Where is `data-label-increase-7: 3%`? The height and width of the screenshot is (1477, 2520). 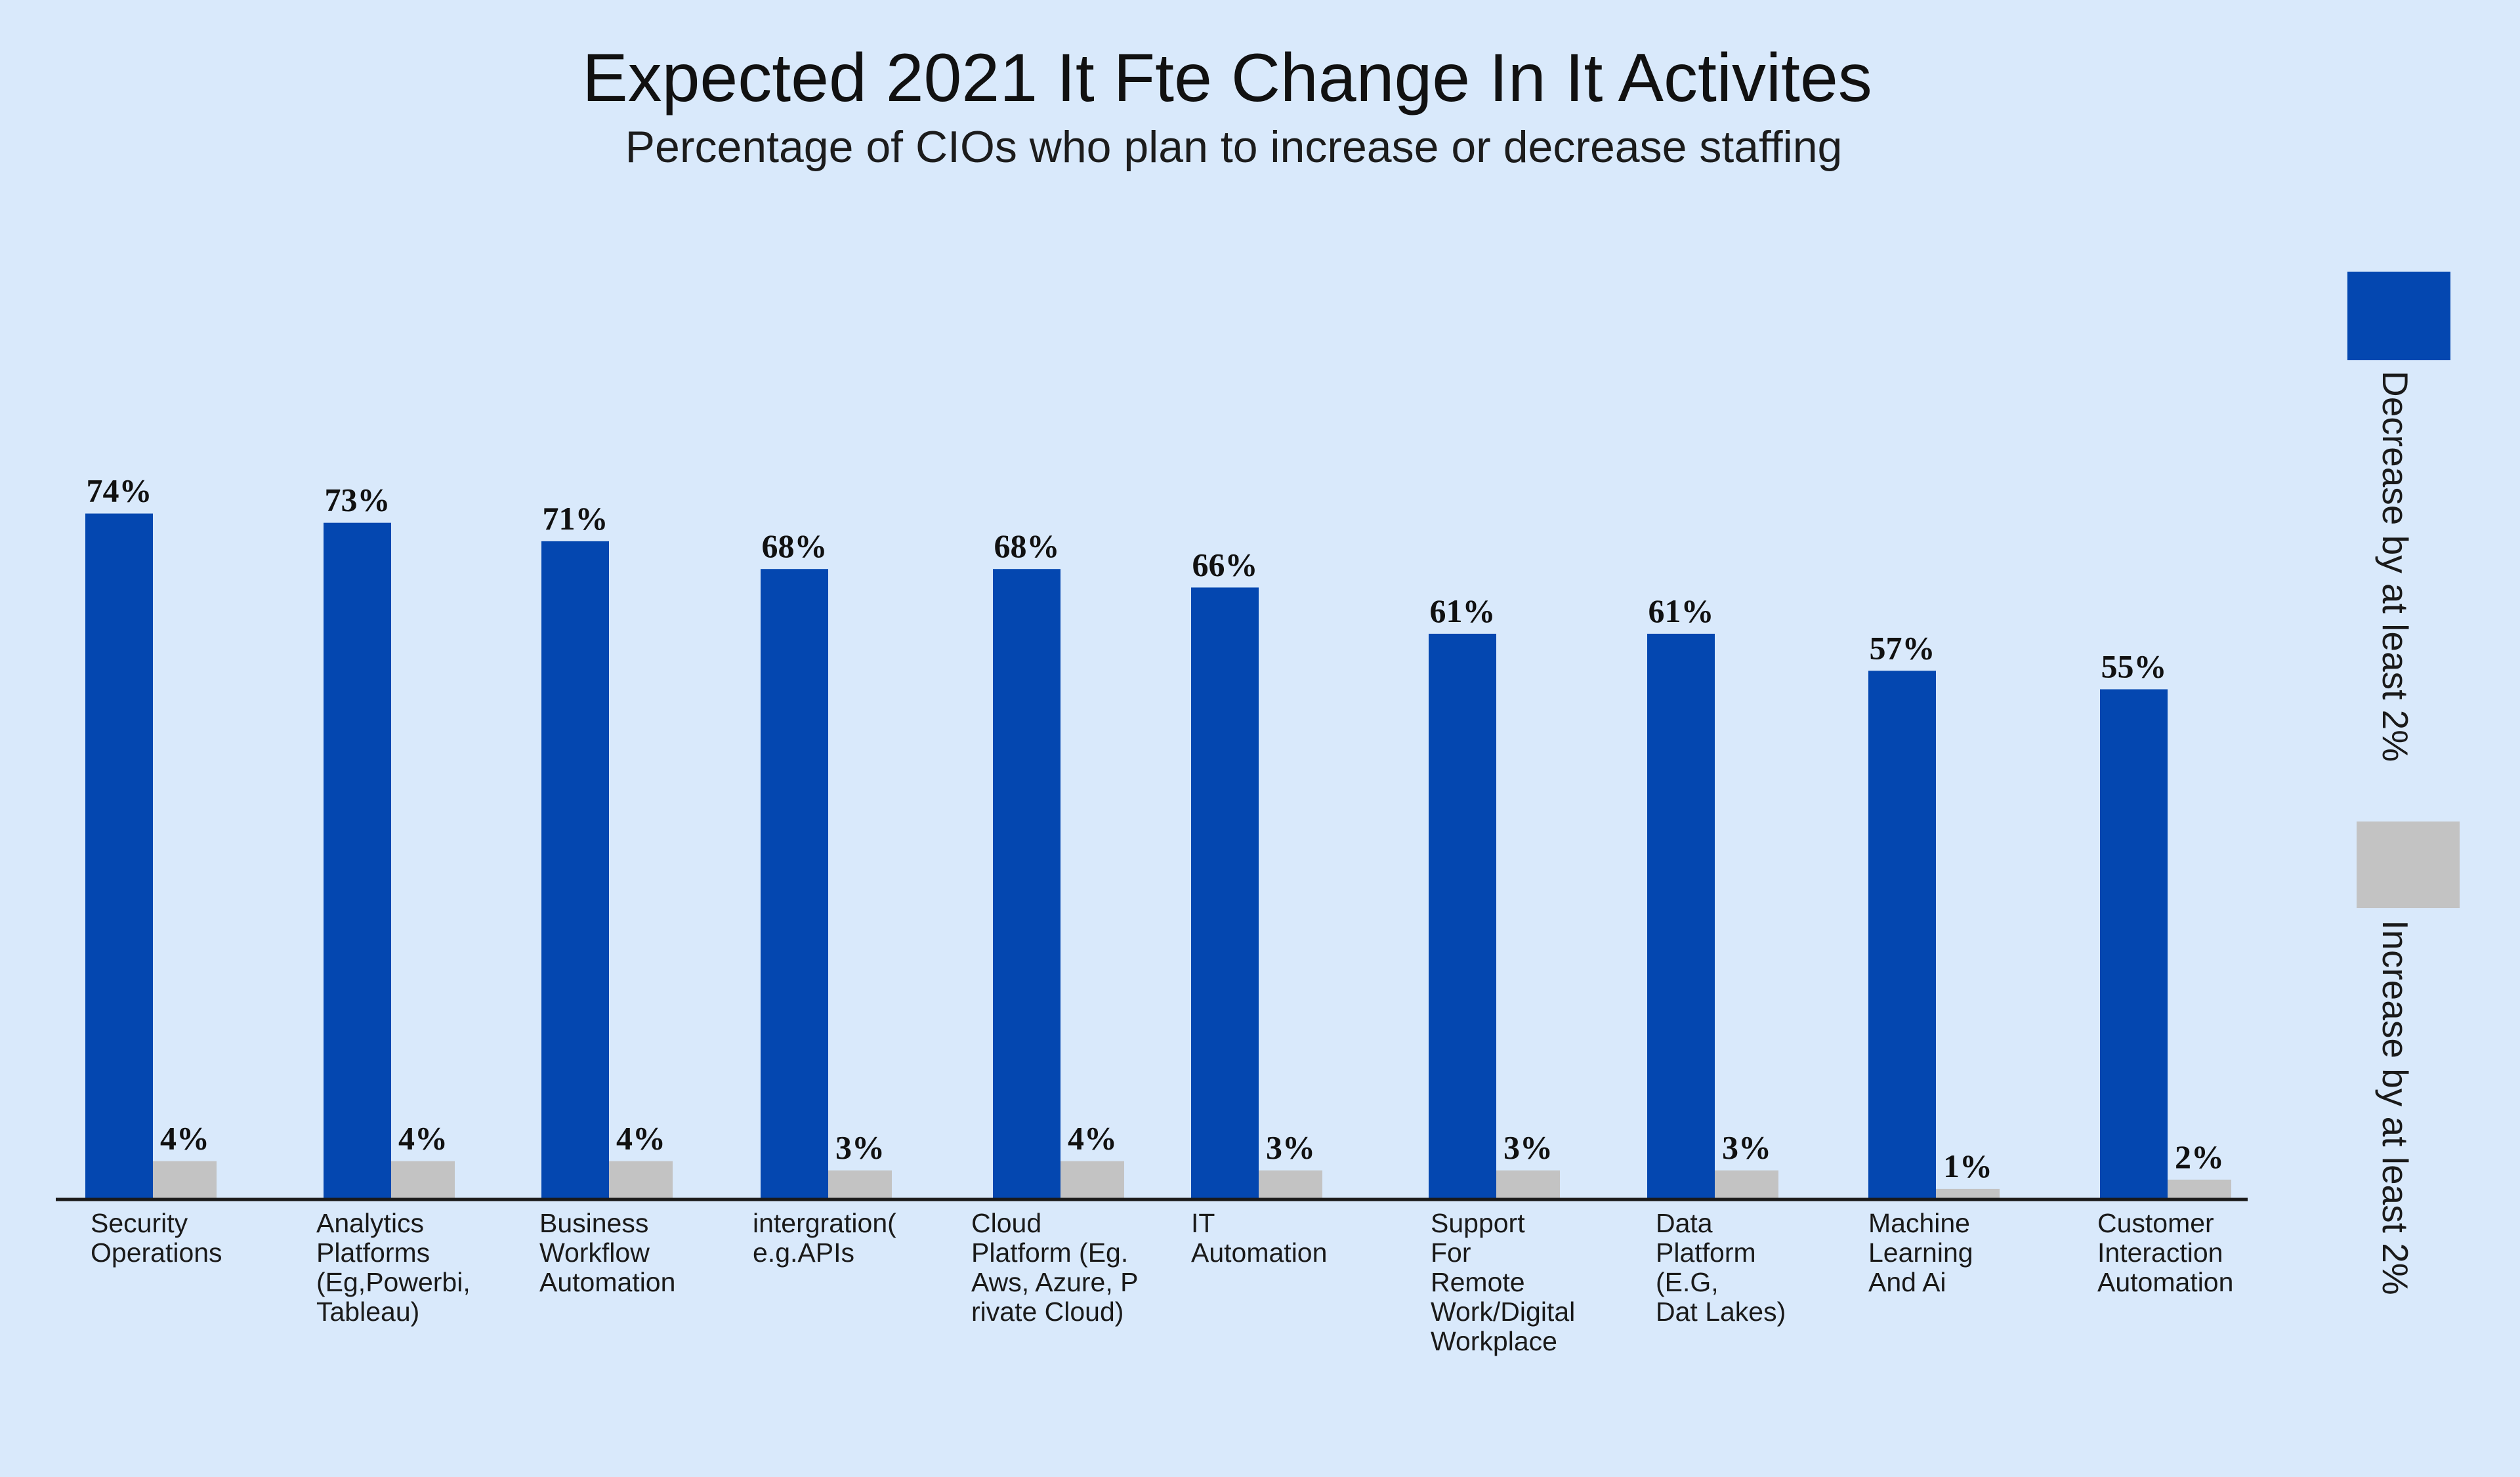
data-label-increase-7: 3% is located at coordinates (1746, 1147).